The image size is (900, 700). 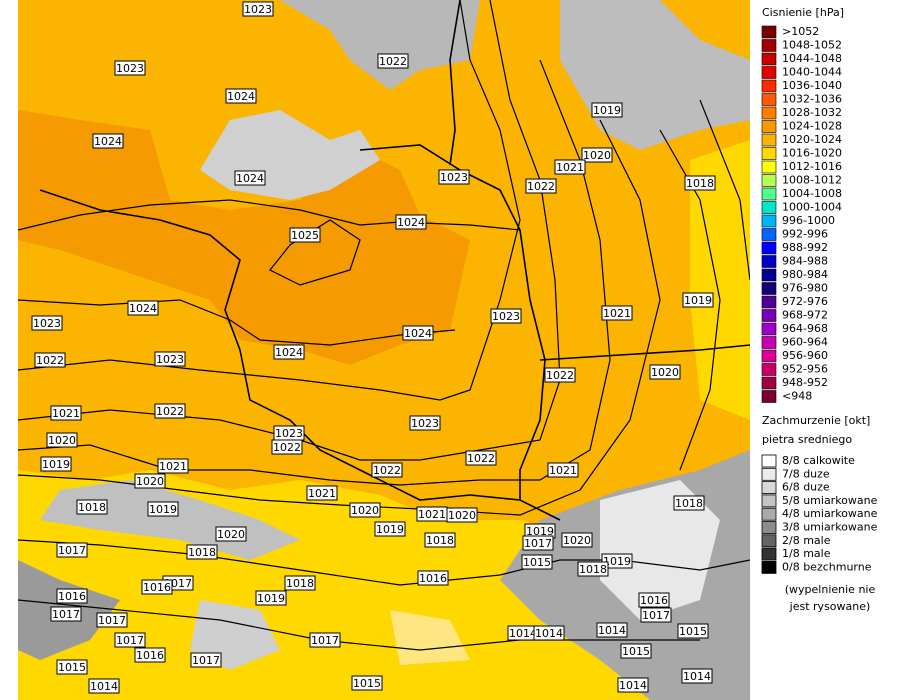 I want to click on legend-label: 948-952, so click(x=805, y=382).